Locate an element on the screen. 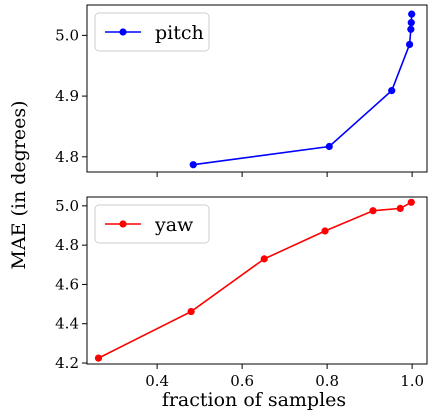 The image size is (435, 414). pitch-y-tick-label: 4.9 is located at coordinates (67, 96).